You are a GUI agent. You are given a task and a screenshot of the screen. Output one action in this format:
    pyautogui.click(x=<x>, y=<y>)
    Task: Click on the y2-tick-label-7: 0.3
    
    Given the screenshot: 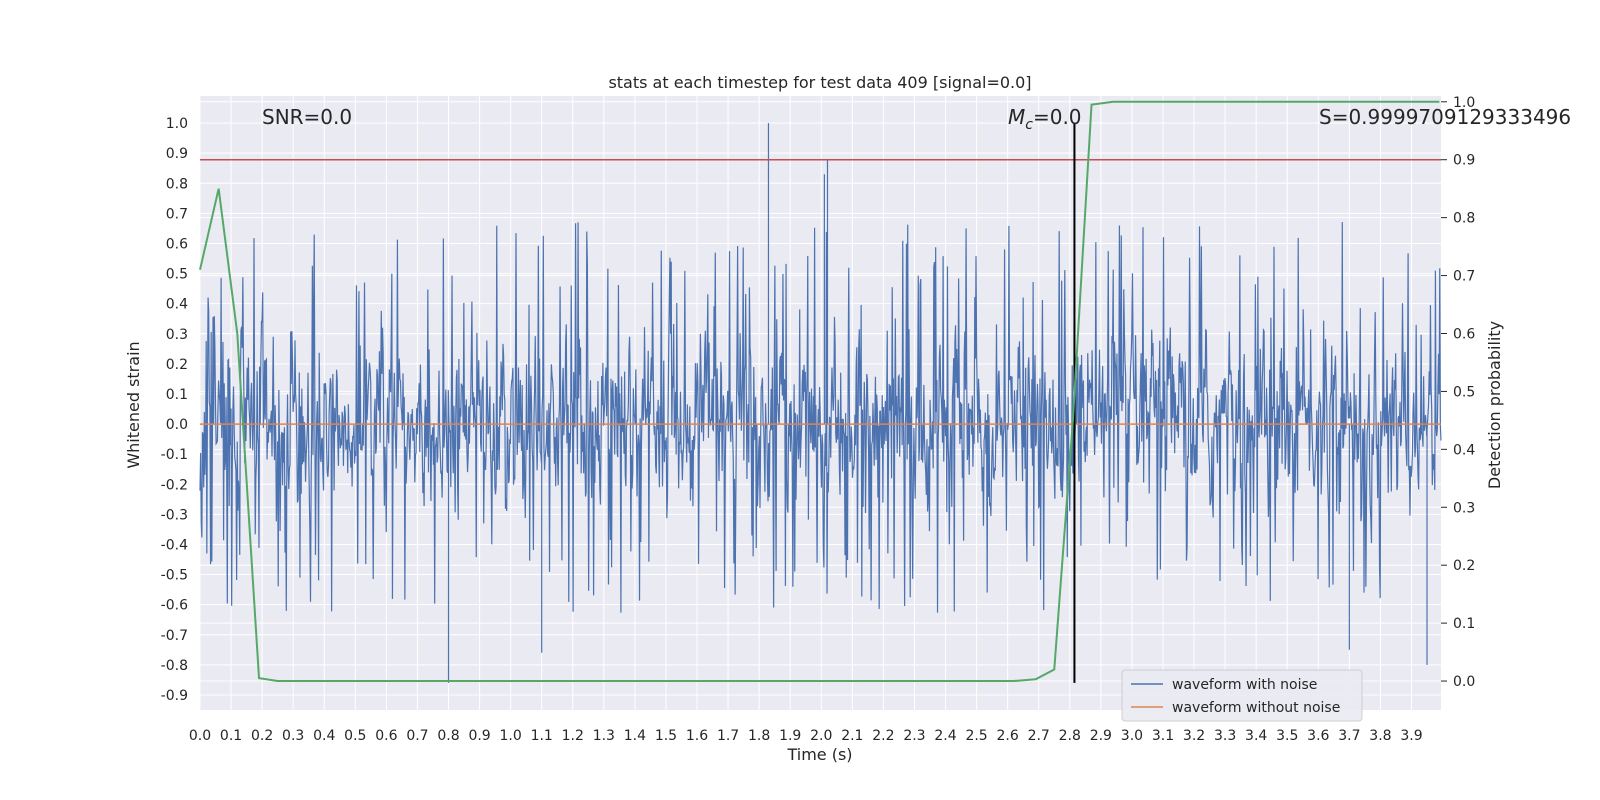 What is the action you would take?
    pyautogui.click(x=1464, y=508)
    